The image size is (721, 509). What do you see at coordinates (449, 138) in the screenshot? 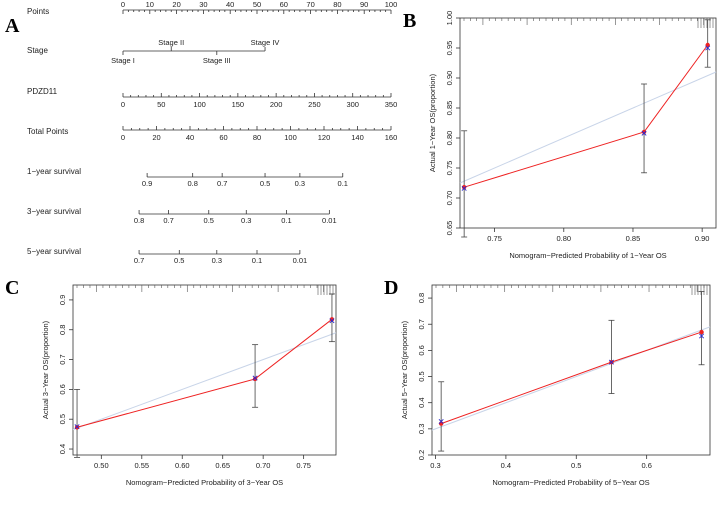
I see `y-tick-label: 0.80` at bounding box center [449, 138].